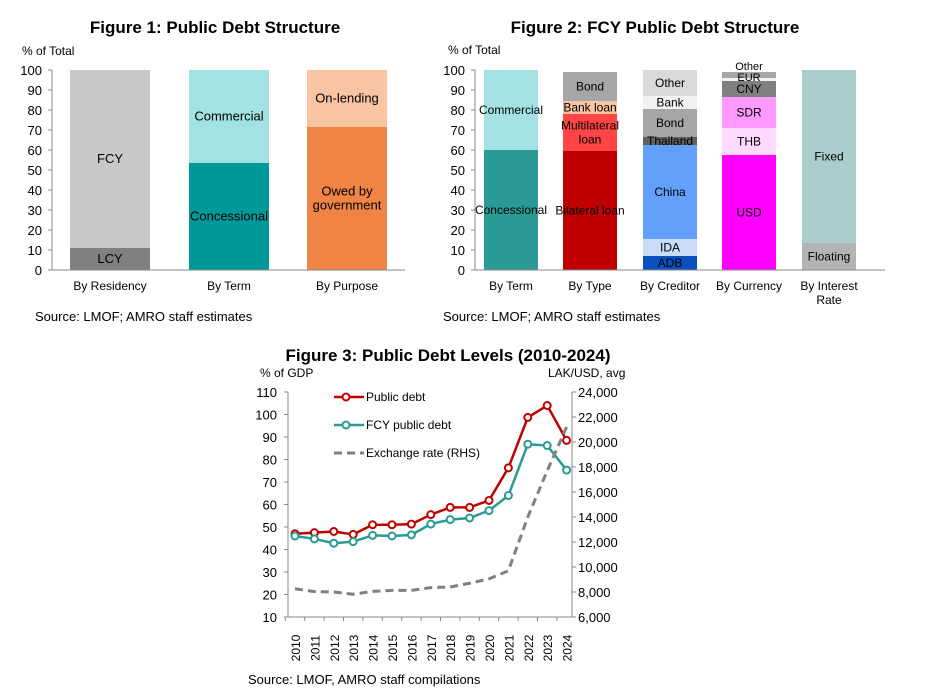 Image resolution: width=928 pixels, height=691 pixels. Describe the element at coordinates (374, 647) in the screenshot. I see `x-tick-label: 2014` at that location.